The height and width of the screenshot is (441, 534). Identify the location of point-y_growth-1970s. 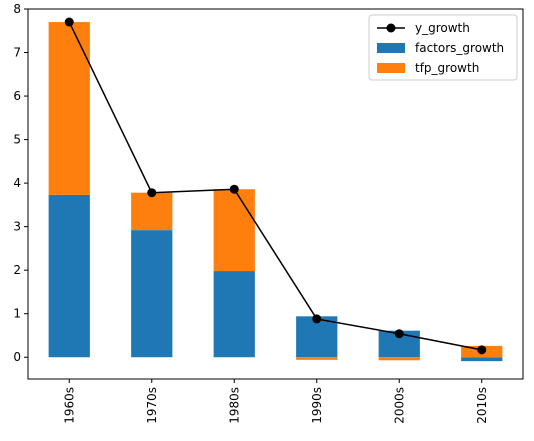
(152, 193).